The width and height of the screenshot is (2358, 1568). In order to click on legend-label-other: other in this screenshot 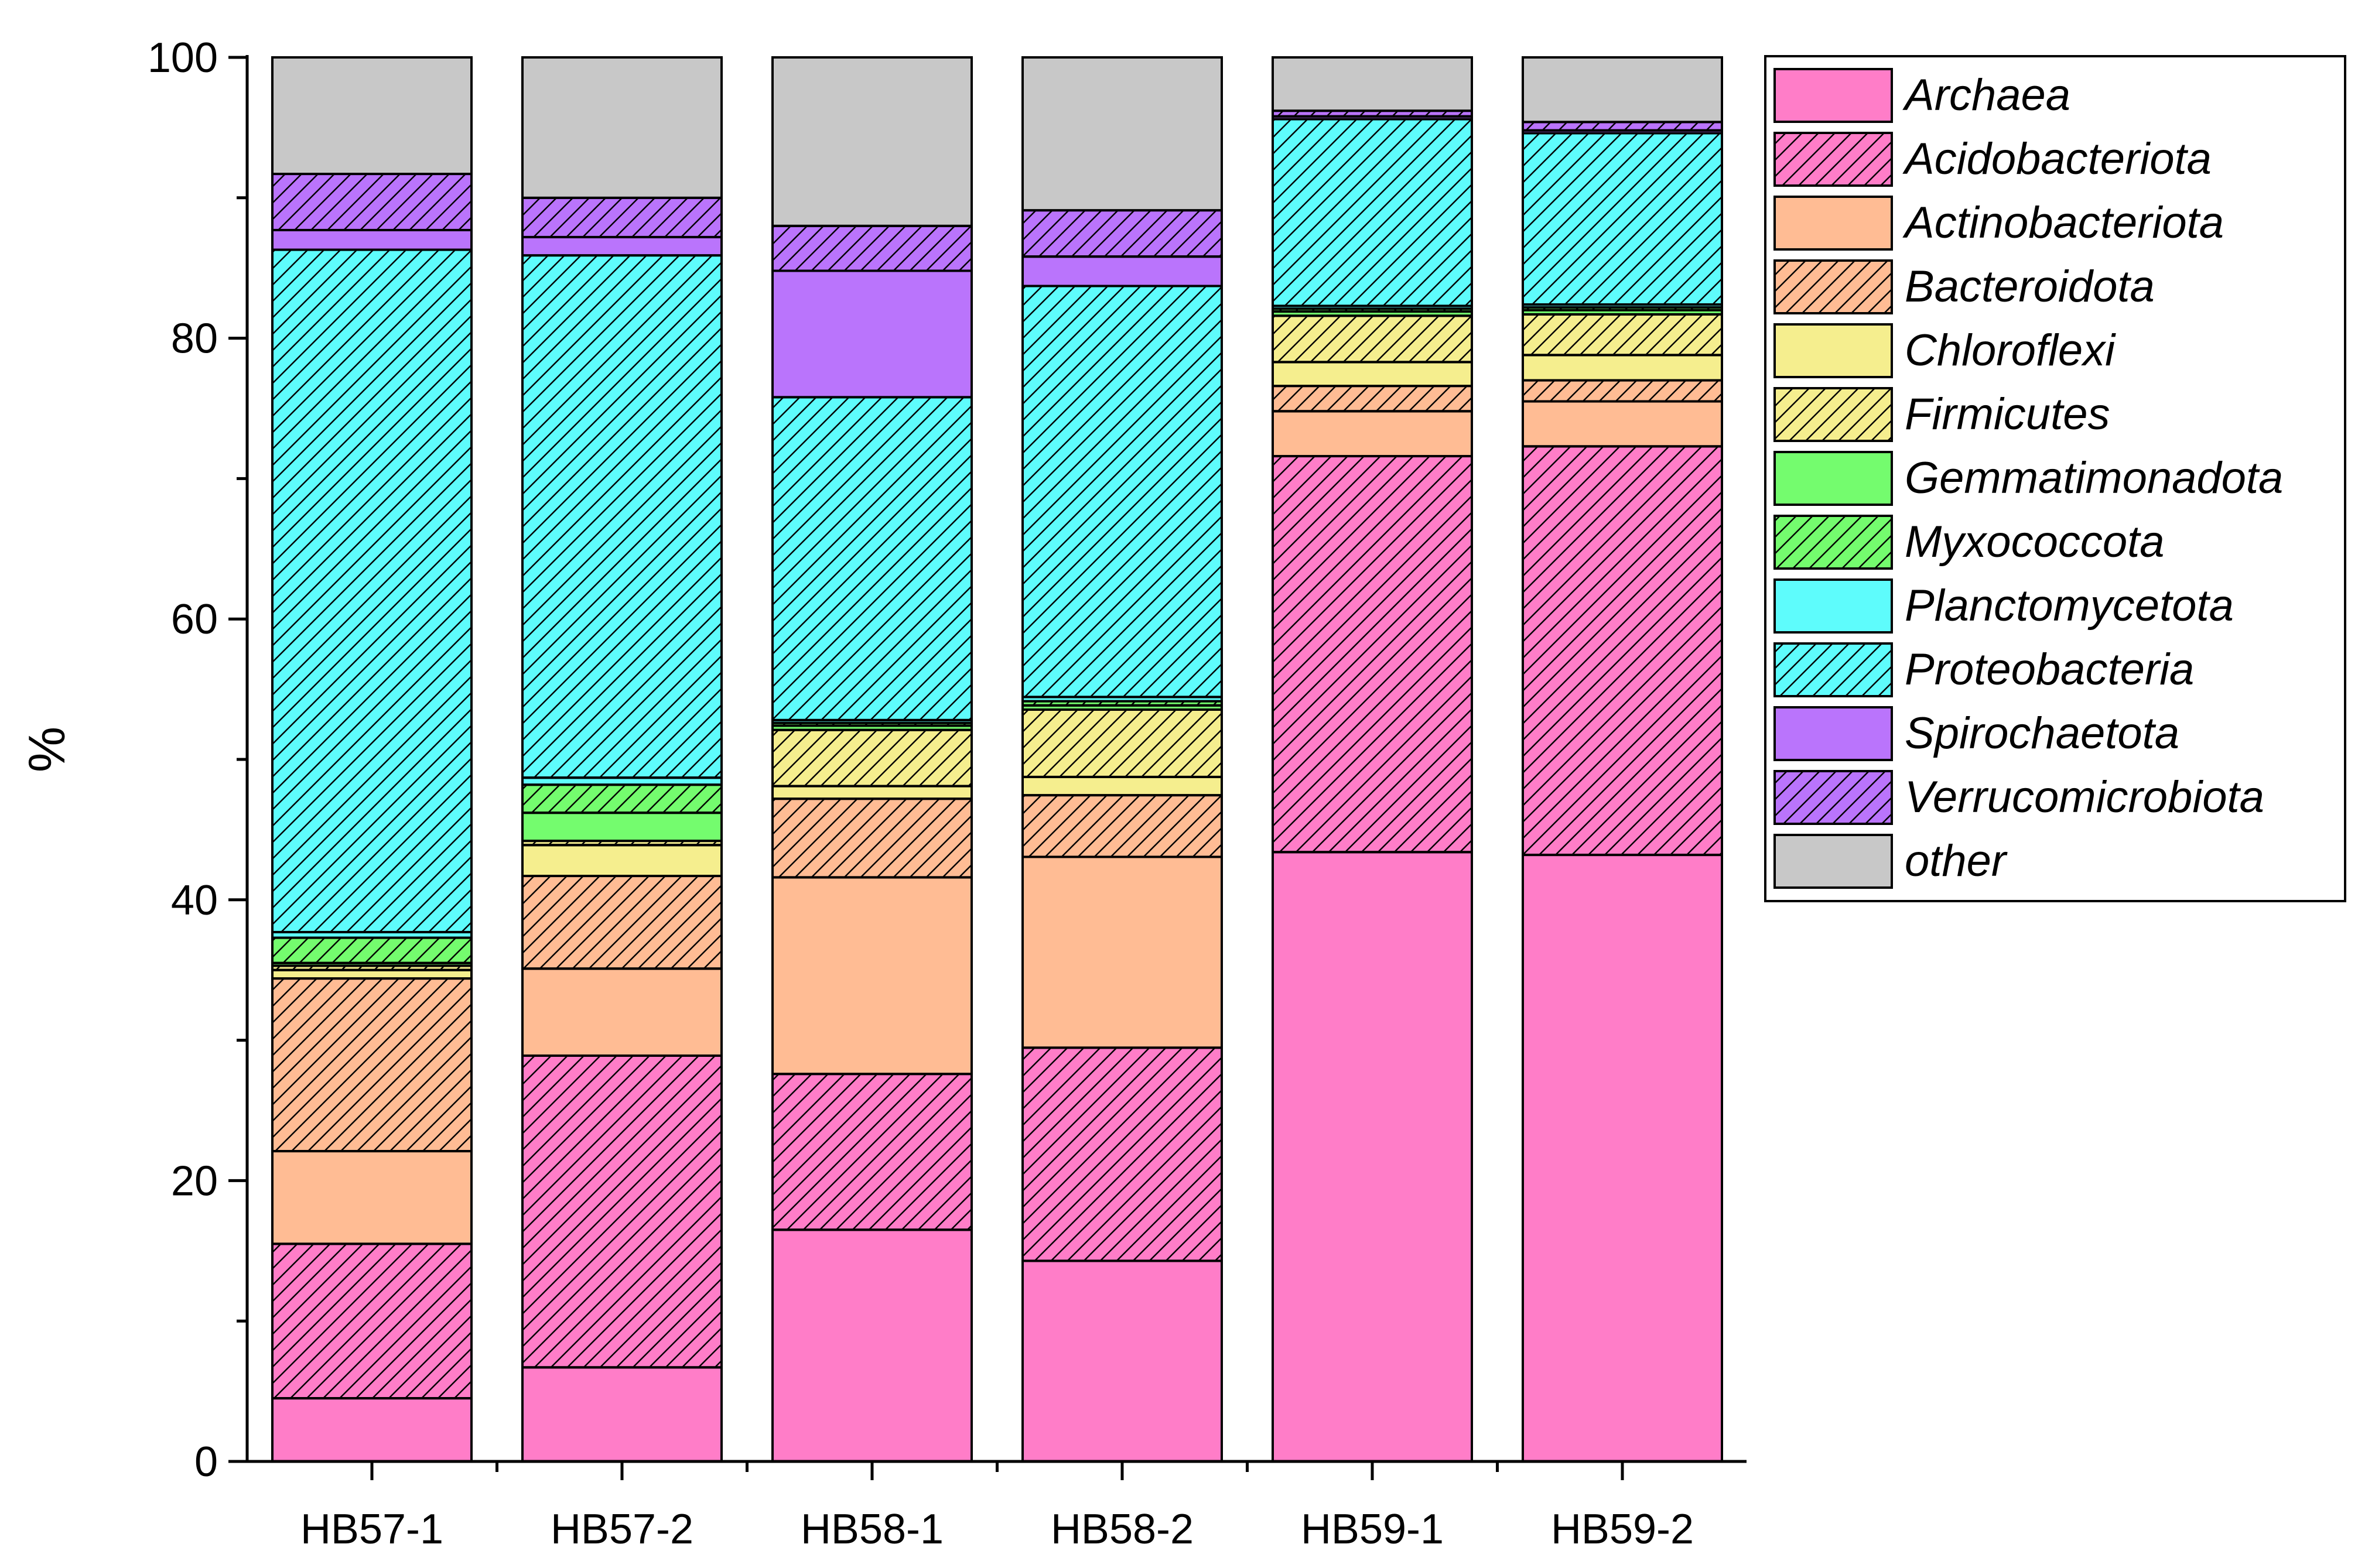, I will do `click(1956, 861)`.